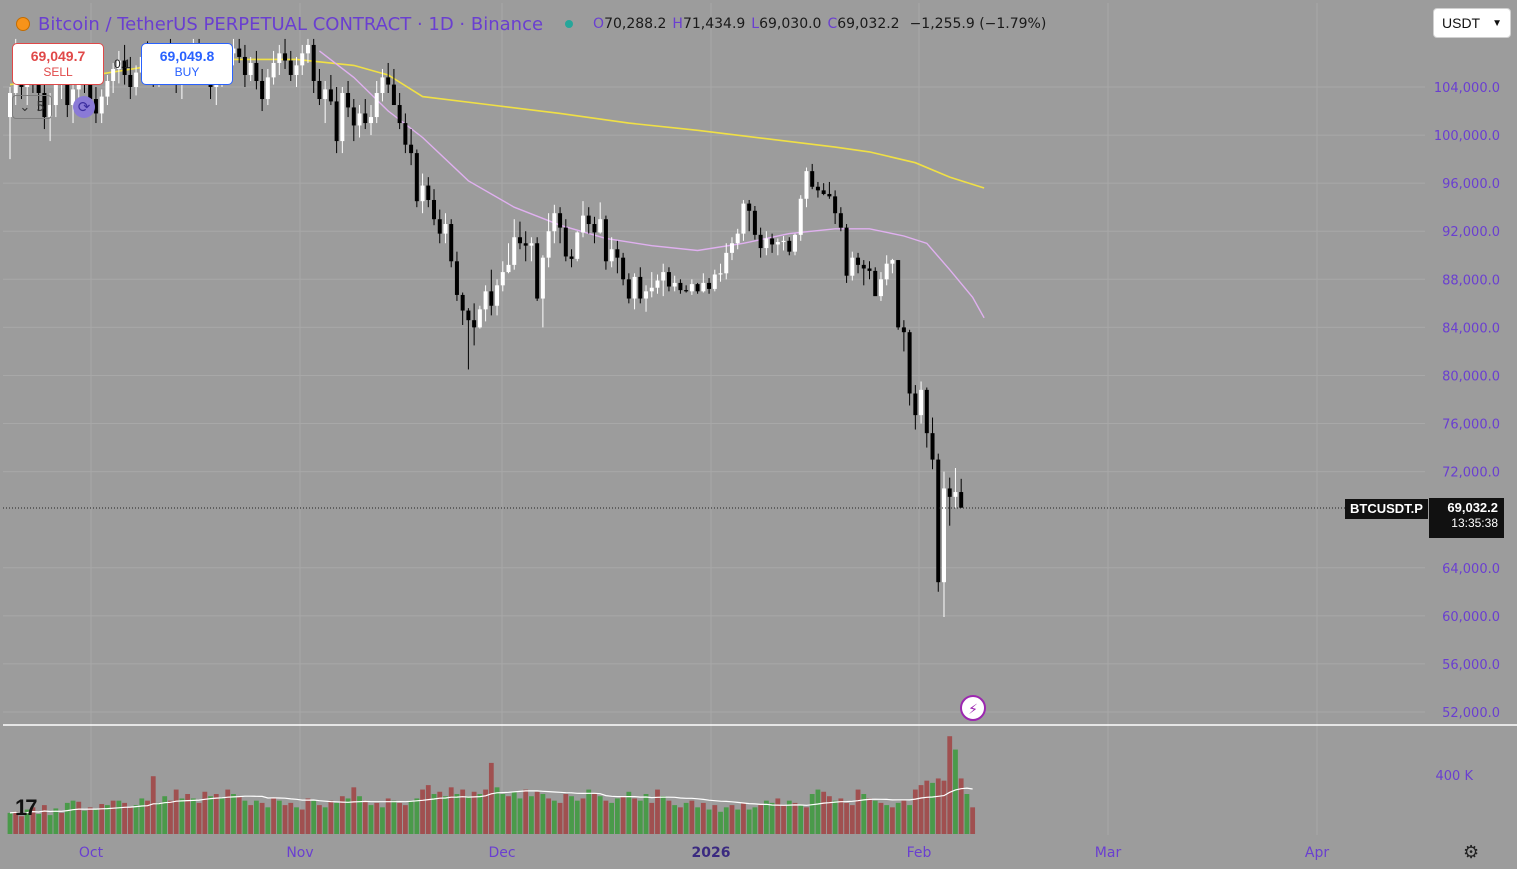 This screenshot has width=1517, height=869. What do you see at coordinates (187, 56) in the screenshot?
I see `buy-price: 69,049.8` at bounding box center [187, 56].